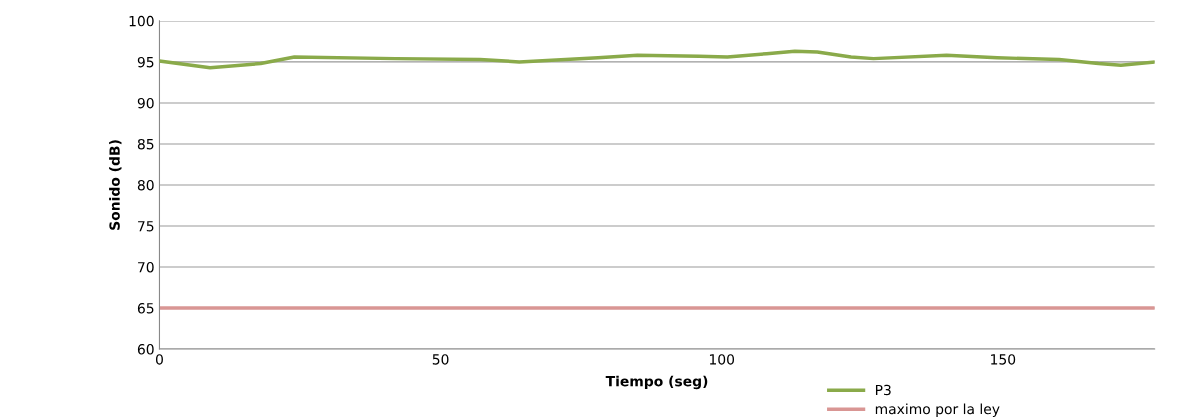 This screenshot has width=1199, height=418. I want to click on line-series, so click(657, 59).